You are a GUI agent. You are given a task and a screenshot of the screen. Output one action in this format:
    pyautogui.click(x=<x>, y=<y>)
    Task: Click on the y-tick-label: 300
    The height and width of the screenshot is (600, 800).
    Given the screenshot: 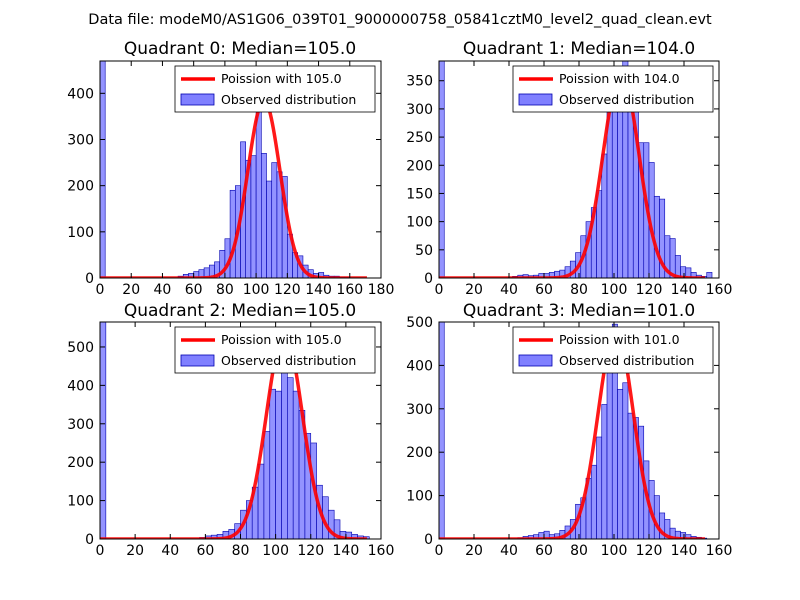 What is the action you would take?
    pyautogui.click(x=80, y=425)
    